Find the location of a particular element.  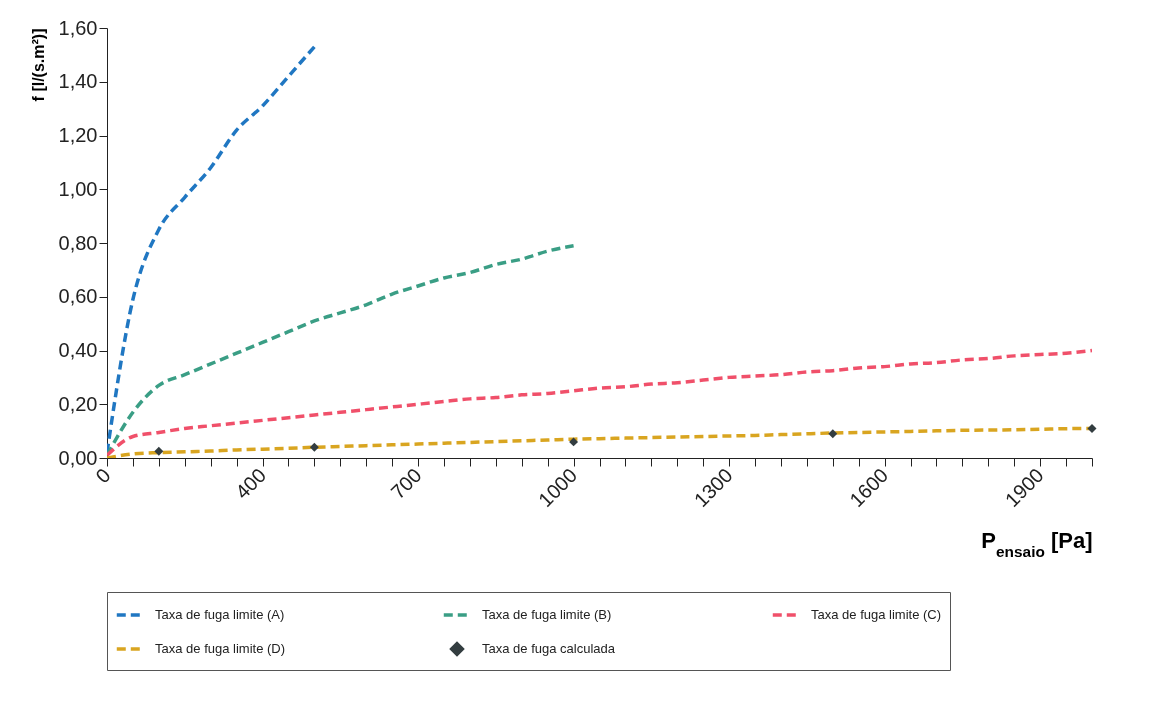

legend-label: Taxa de fuga limite (B) is located at coordinates (547, 614).